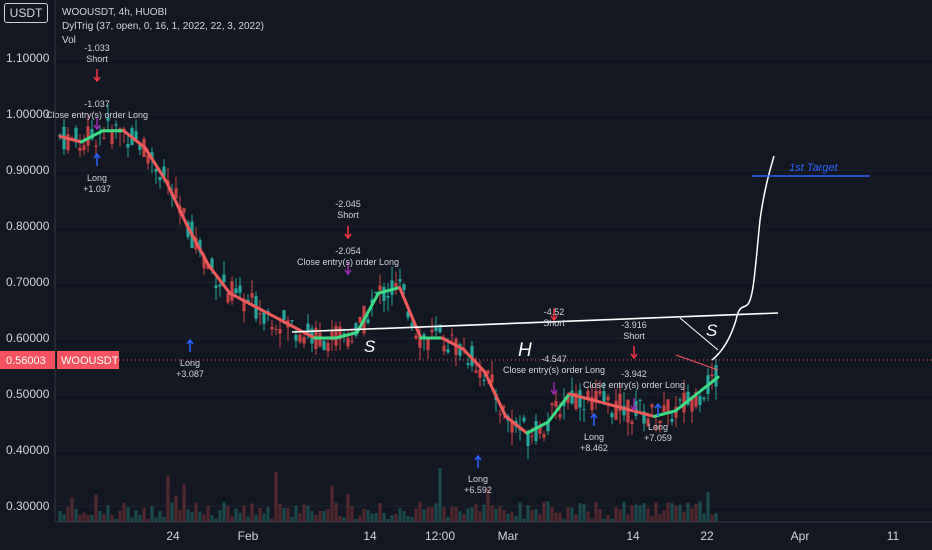 The image size is (932, 550). I want to click on neckline, so click(535, 322).